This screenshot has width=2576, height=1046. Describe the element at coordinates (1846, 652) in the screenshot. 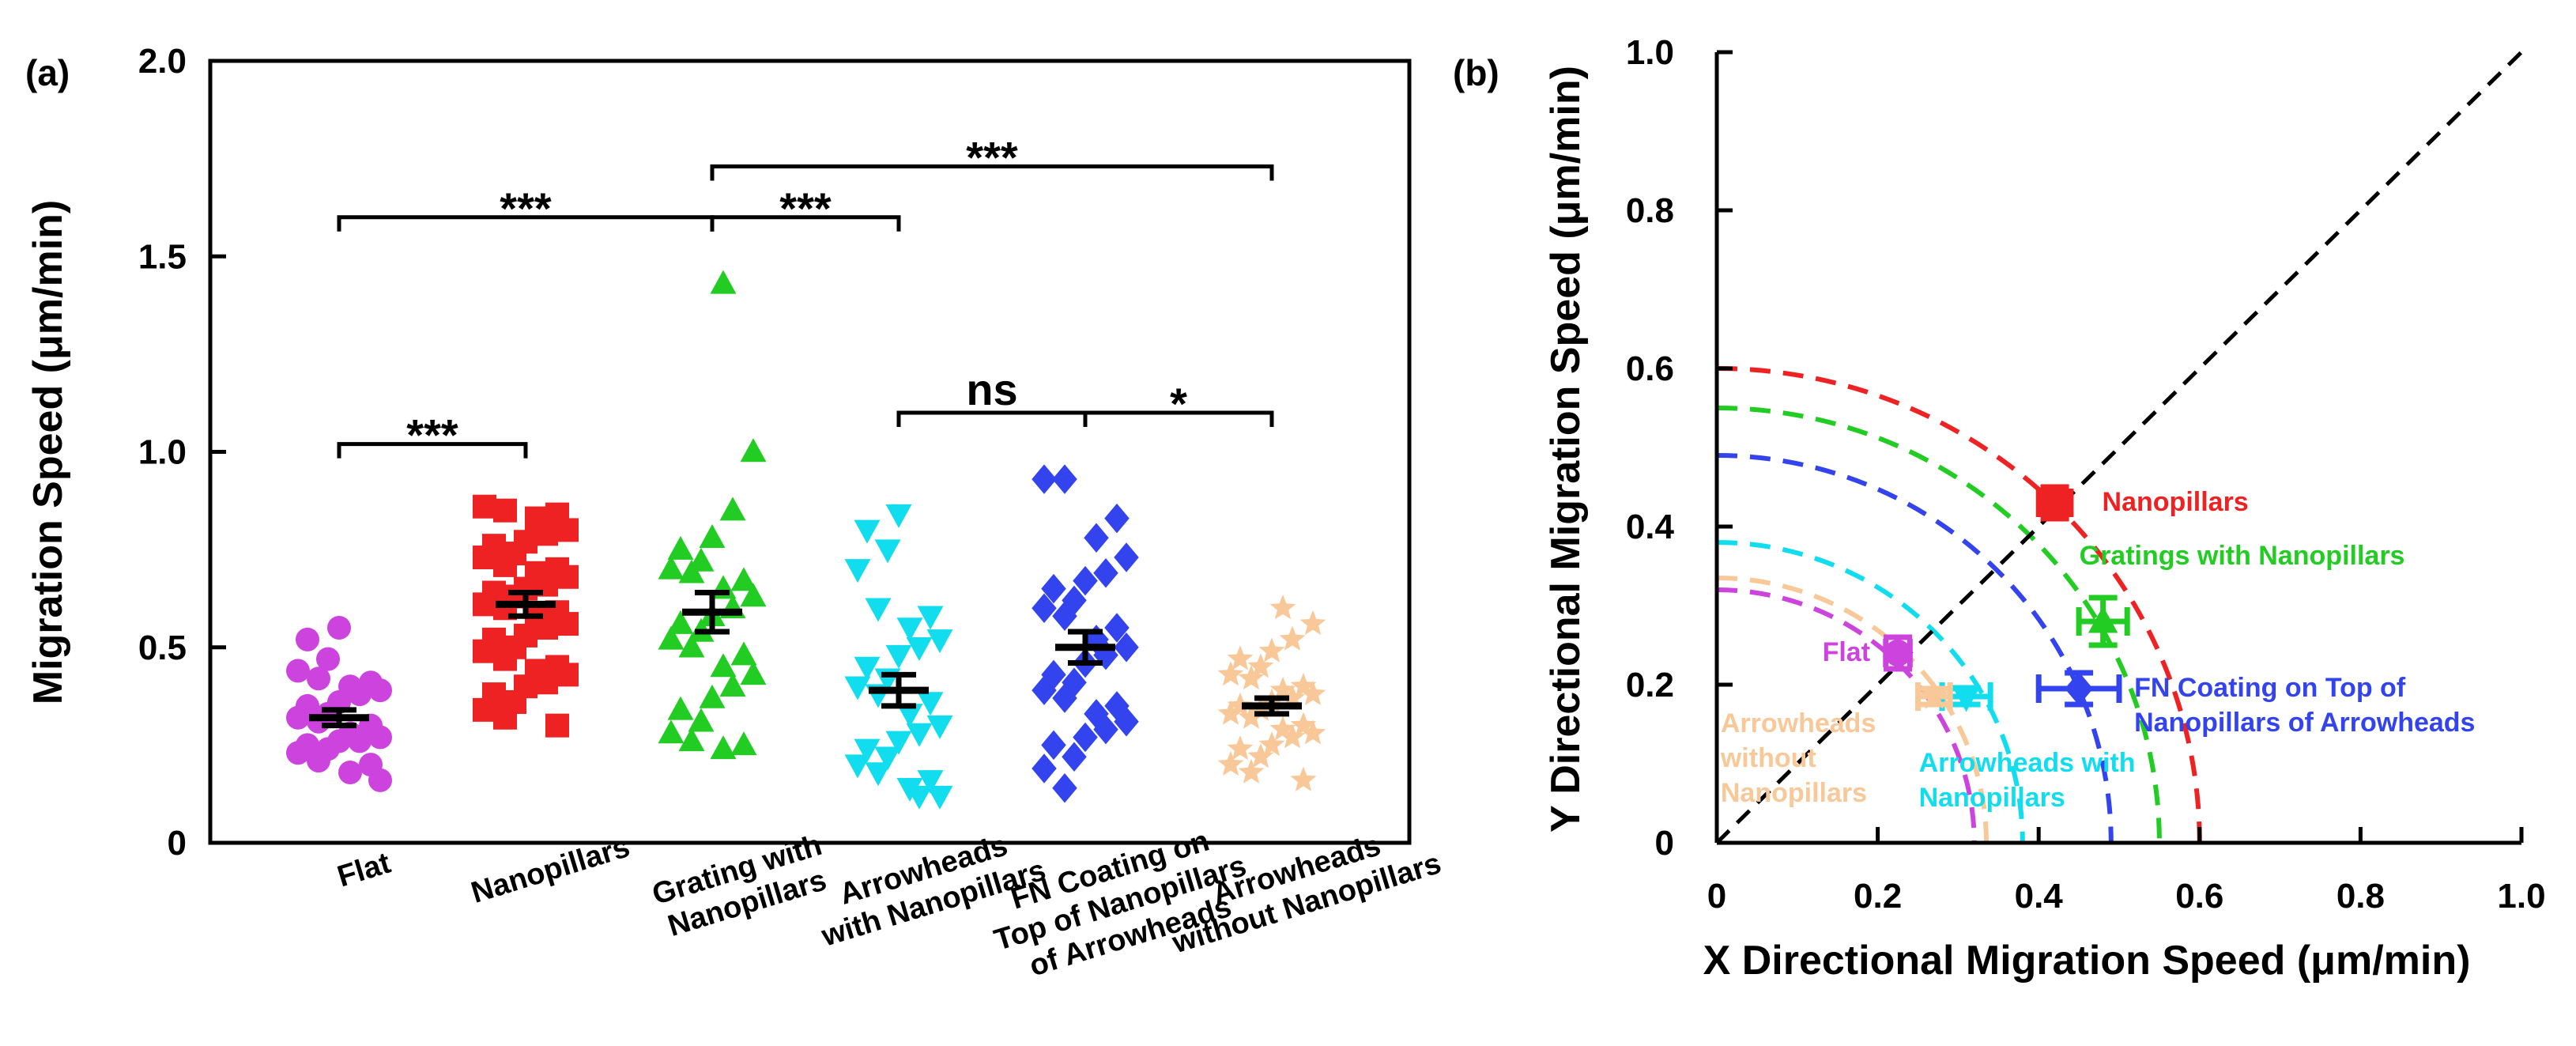

I see `chart-b-point-label: Flat` at that location.